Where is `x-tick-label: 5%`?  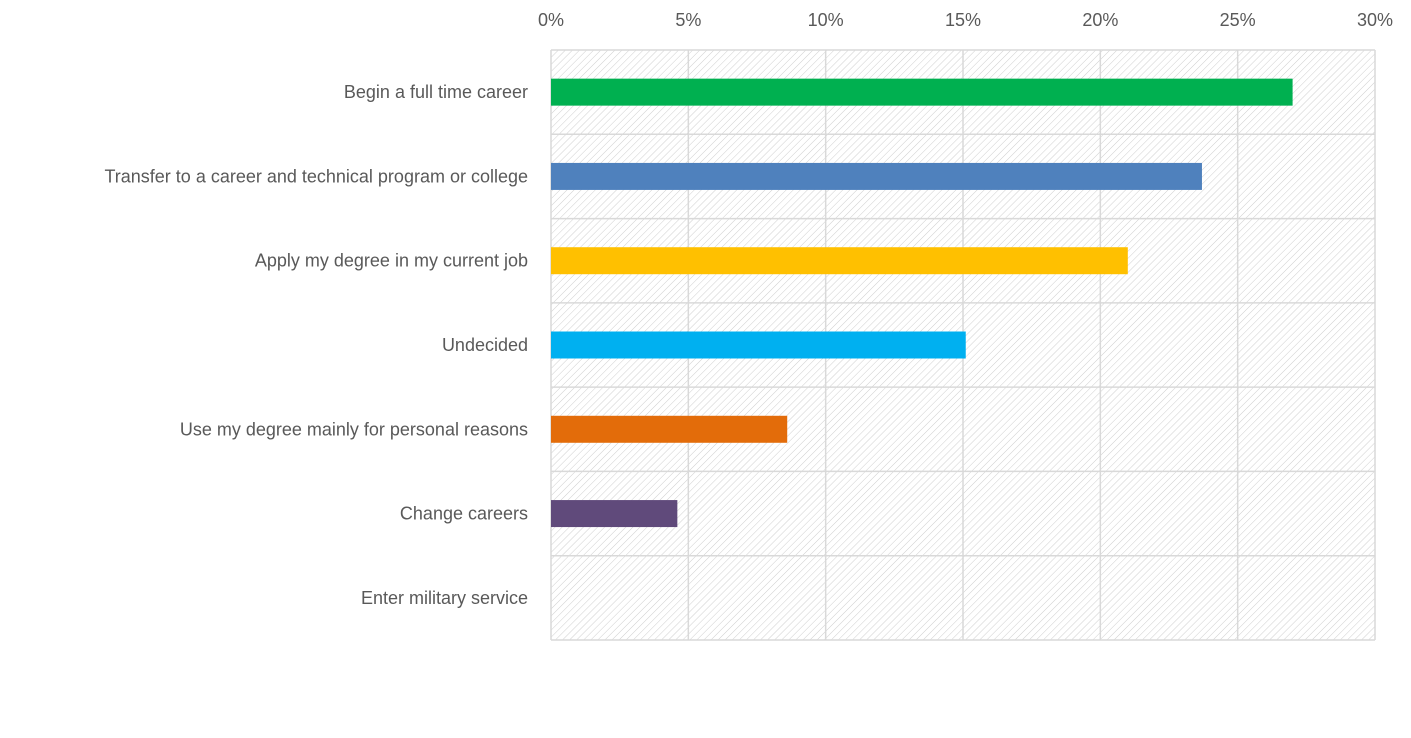
x-tick-label: 5% is located at coordinates (688, 20).